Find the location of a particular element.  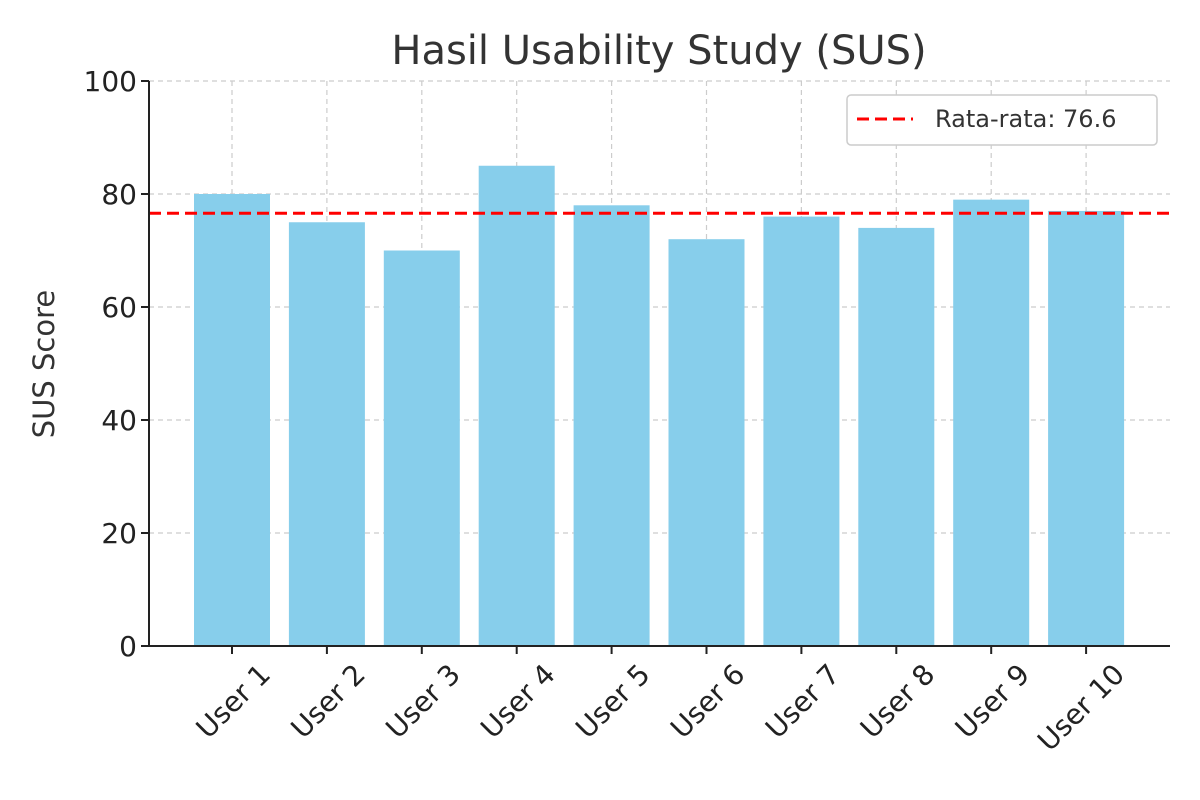

y-tick-label: 40 is located at coordinates (119, 420).